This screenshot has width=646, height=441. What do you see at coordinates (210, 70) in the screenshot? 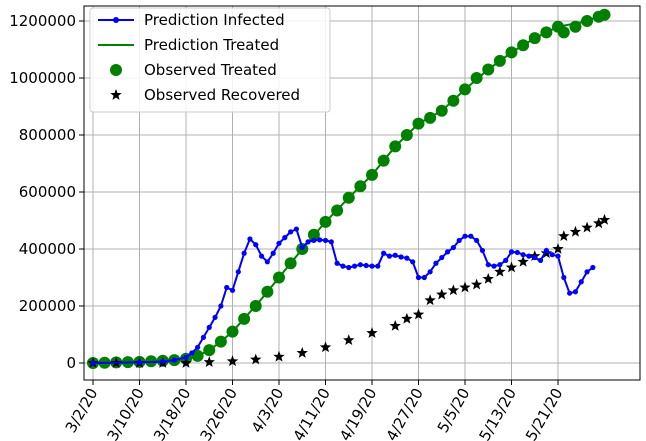
I see `legend-label: Observed Treated` at bounding box center [210, 70].